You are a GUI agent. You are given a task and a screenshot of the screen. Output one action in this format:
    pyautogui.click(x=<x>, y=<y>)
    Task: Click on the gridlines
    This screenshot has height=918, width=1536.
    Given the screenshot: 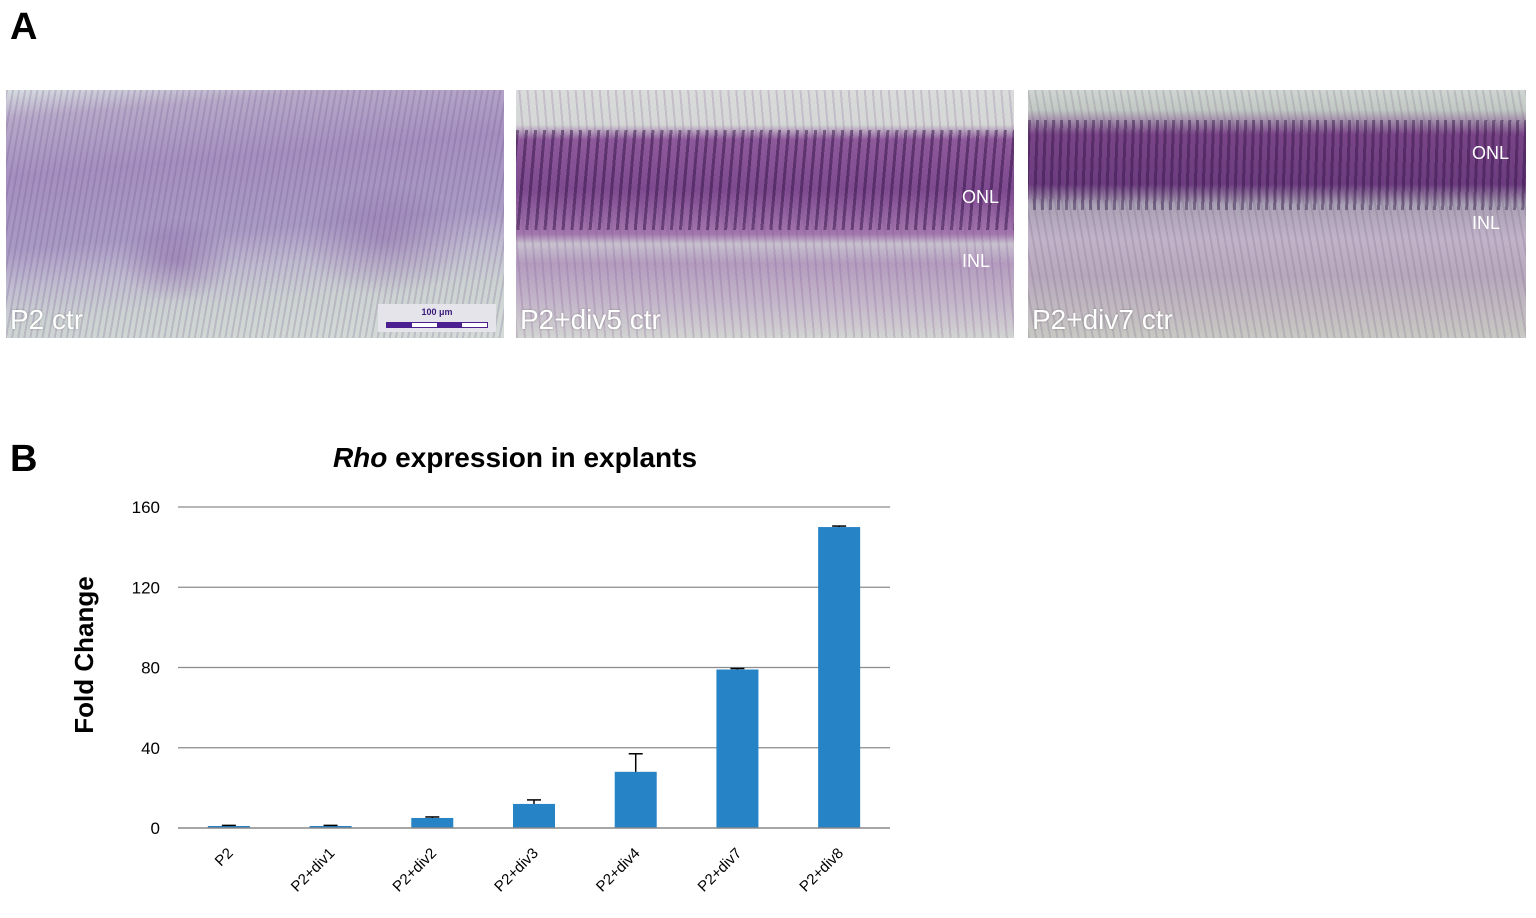 What is the action you would take?
    pyautogui.click(x=534, y=627)
    